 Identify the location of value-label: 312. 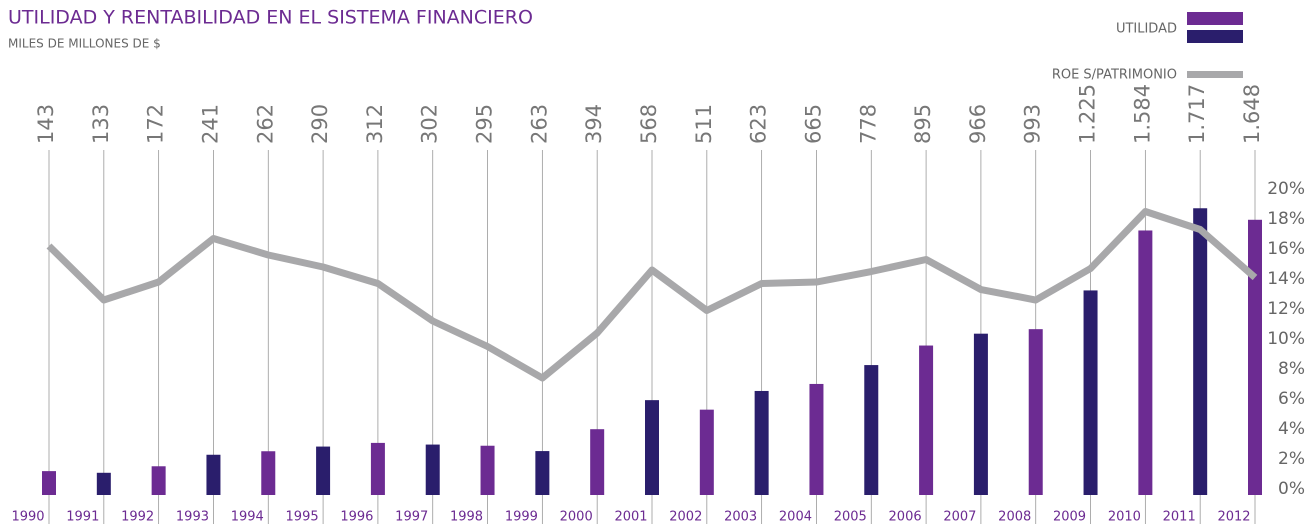
(375, 124).